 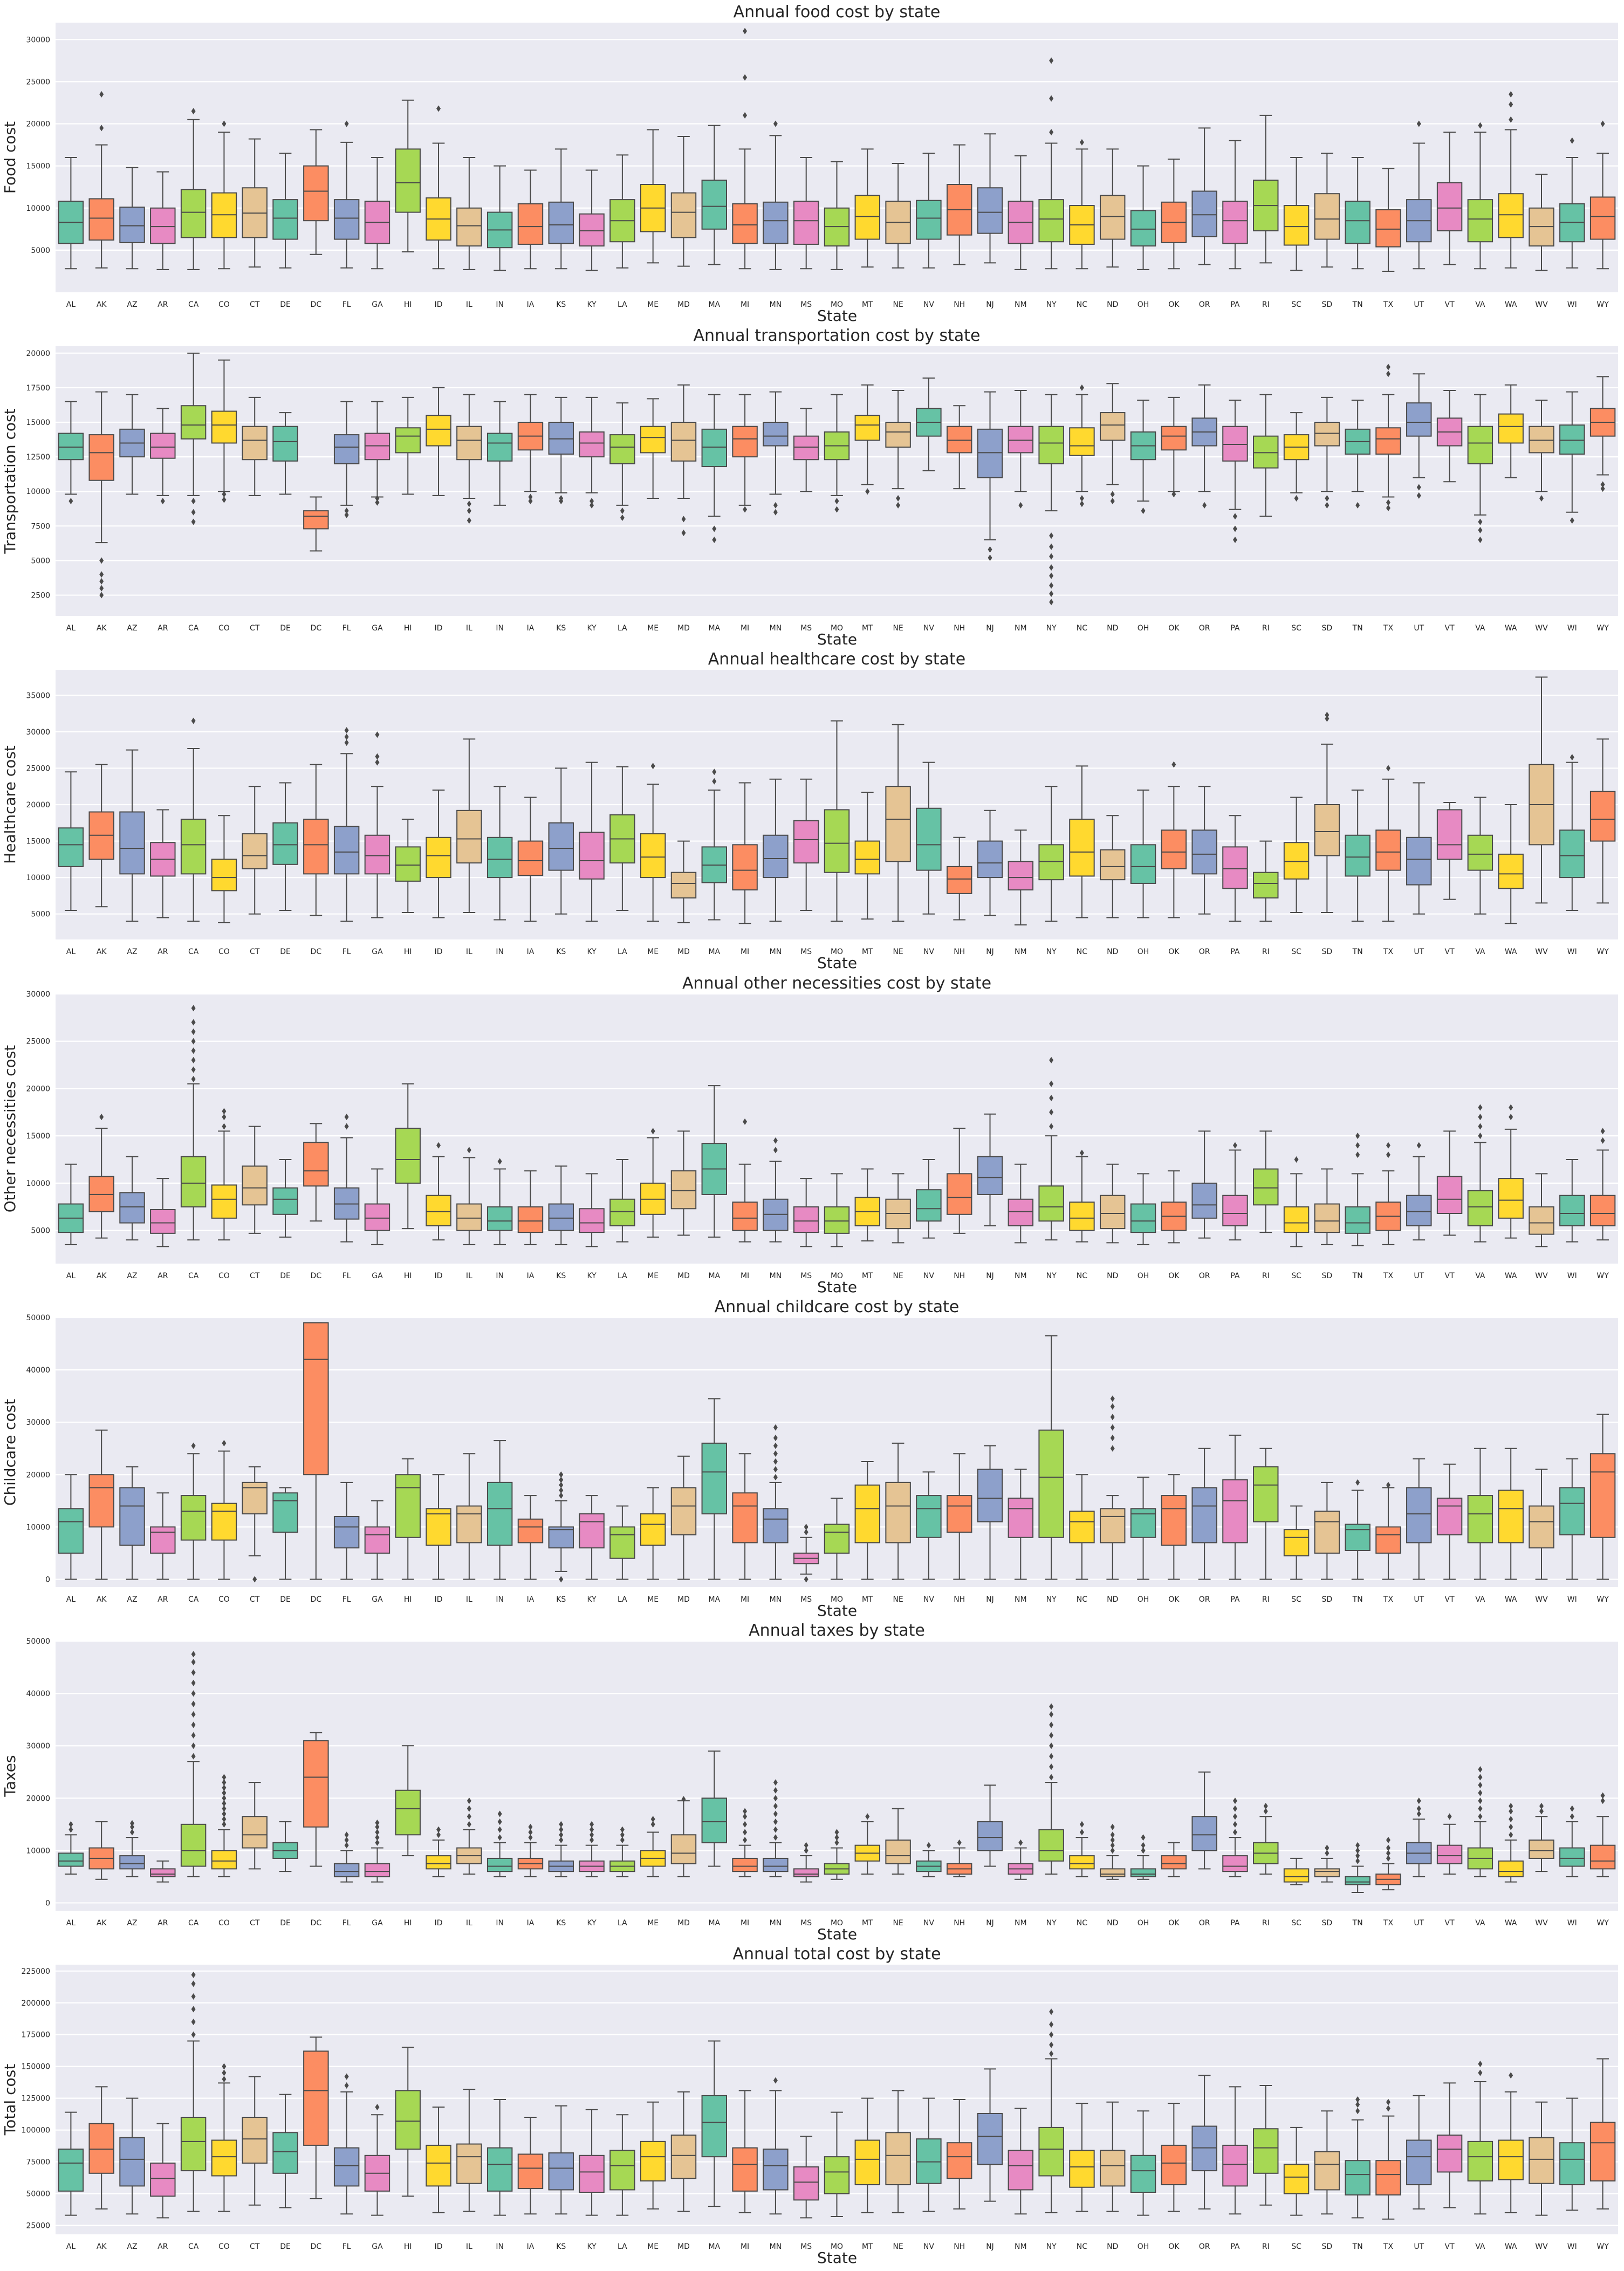 What do you see at coordinates (71, 841) in the screenshot?
I see `box-AL` at bounding box center [71, 841].